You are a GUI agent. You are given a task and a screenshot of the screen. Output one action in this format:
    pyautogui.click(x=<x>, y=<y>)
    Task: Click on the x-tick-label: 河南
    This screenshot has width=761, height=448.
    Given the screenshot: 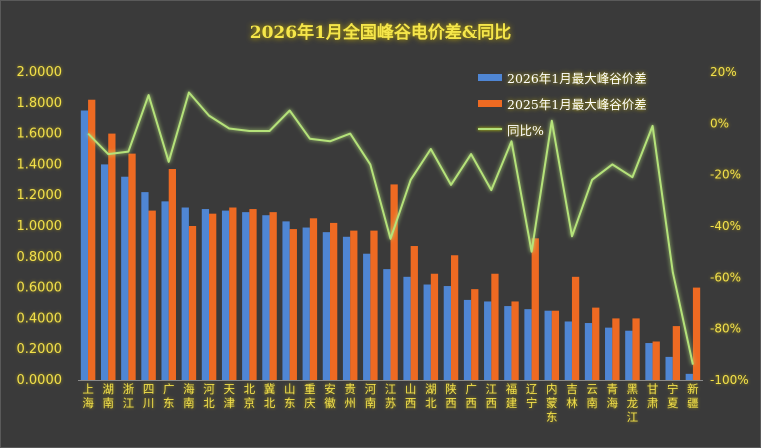 What is the action you would take?
    pyautogui.click(x=371, y=396)
    